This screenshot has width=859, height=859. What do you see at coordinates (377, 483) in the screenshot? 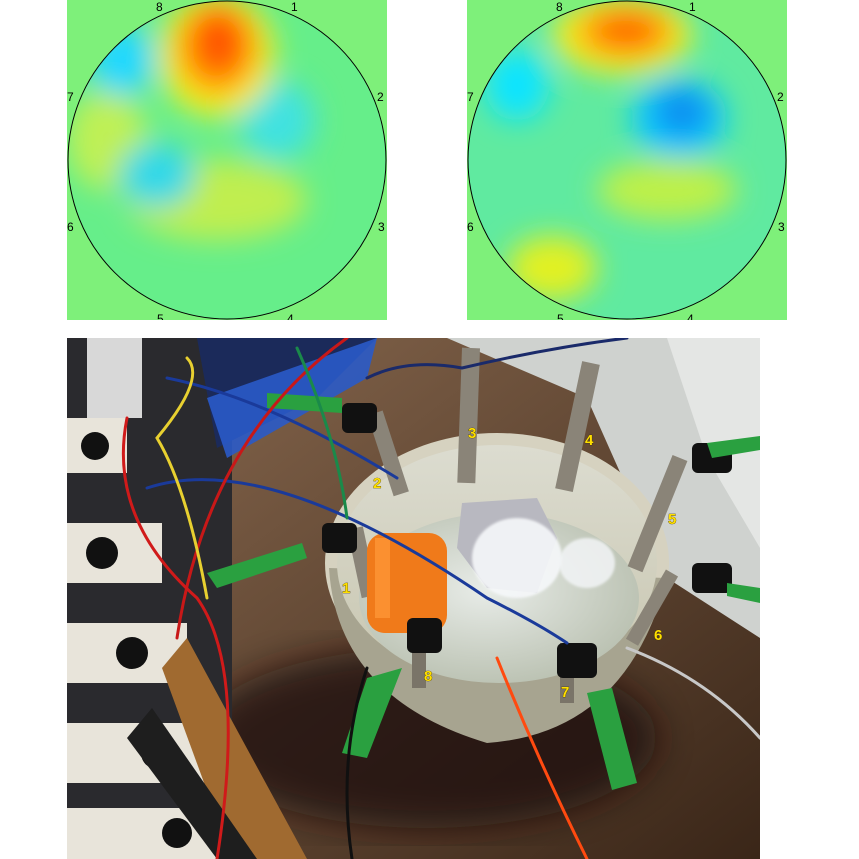
I see `electrode-number: 2` at bounding box center [377, 483].